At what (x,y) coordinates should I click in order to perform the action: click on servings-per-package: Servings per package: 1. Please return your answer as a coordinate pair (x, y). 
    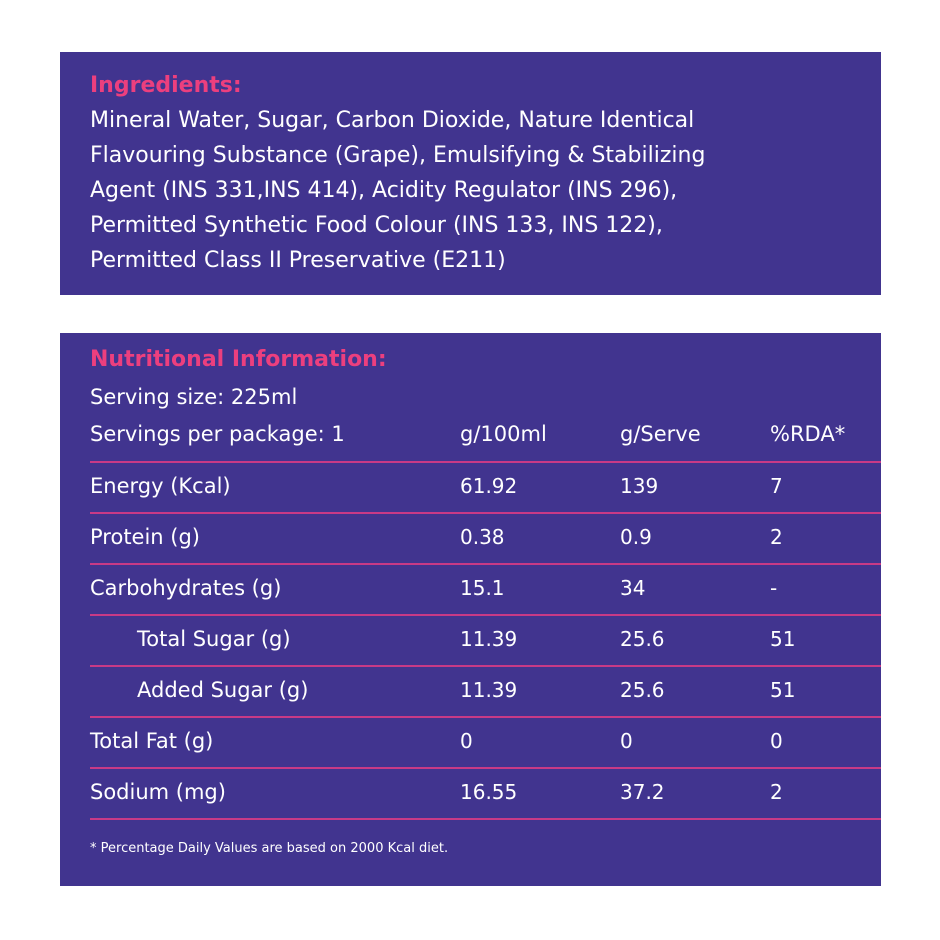
    Looking at the image, I should click on (217, 434).